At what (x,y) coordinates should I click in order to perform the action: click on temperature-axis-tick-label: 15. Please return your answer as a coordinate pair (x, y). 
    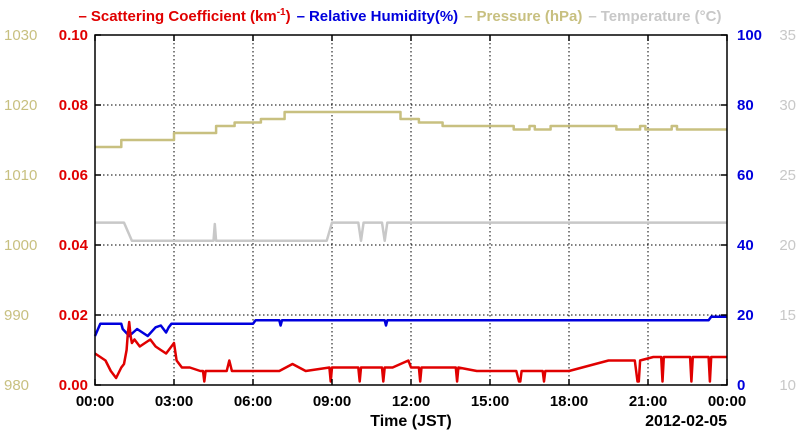
    Looking at the image, I should click on (787, 315).